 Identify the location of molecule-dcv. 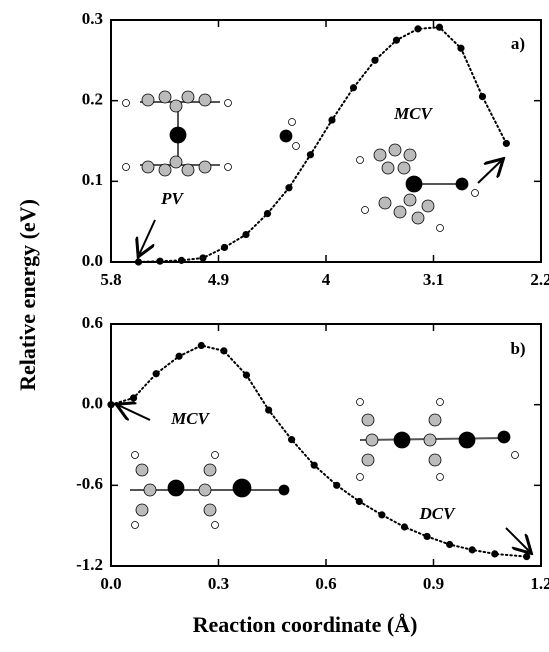
(437, 439).